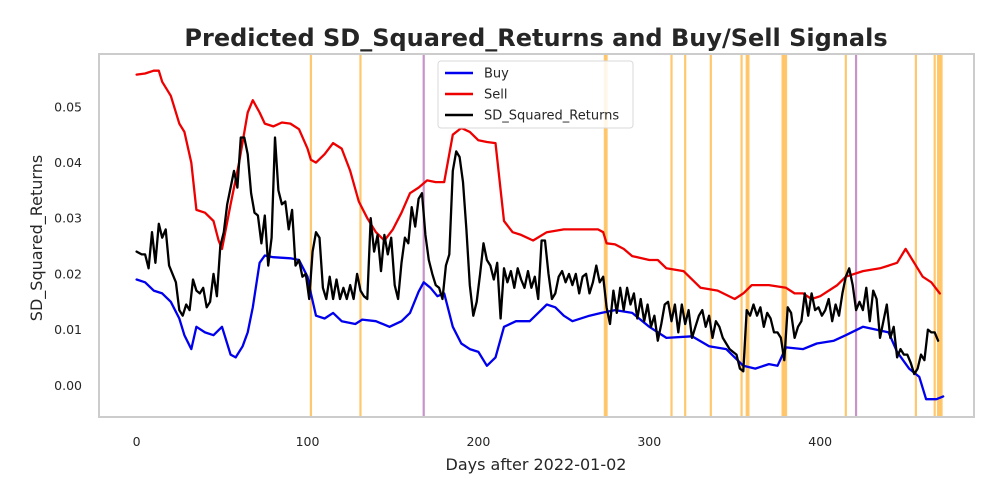 The width and height of the screenshot is (1000, 500). Describe the element at coordinates (495, 95) in the screenshot. I see `legend-label: Sell` at that location.